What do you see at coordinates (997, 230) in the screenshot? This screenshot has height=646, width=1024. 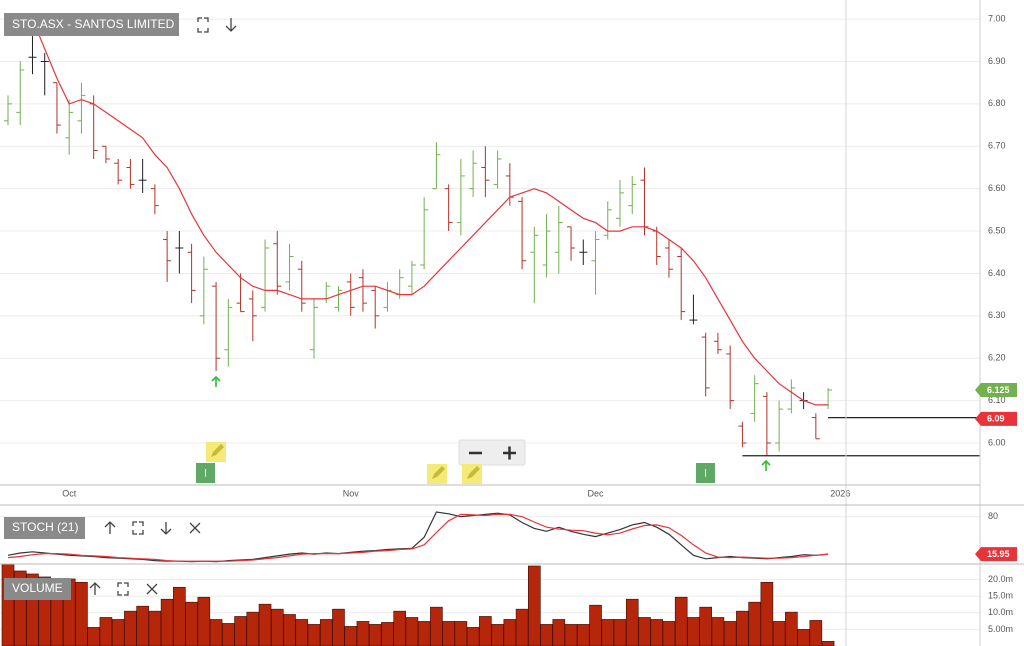 I see `y-tick-label: 6.50` at bounding box center [997, 230].